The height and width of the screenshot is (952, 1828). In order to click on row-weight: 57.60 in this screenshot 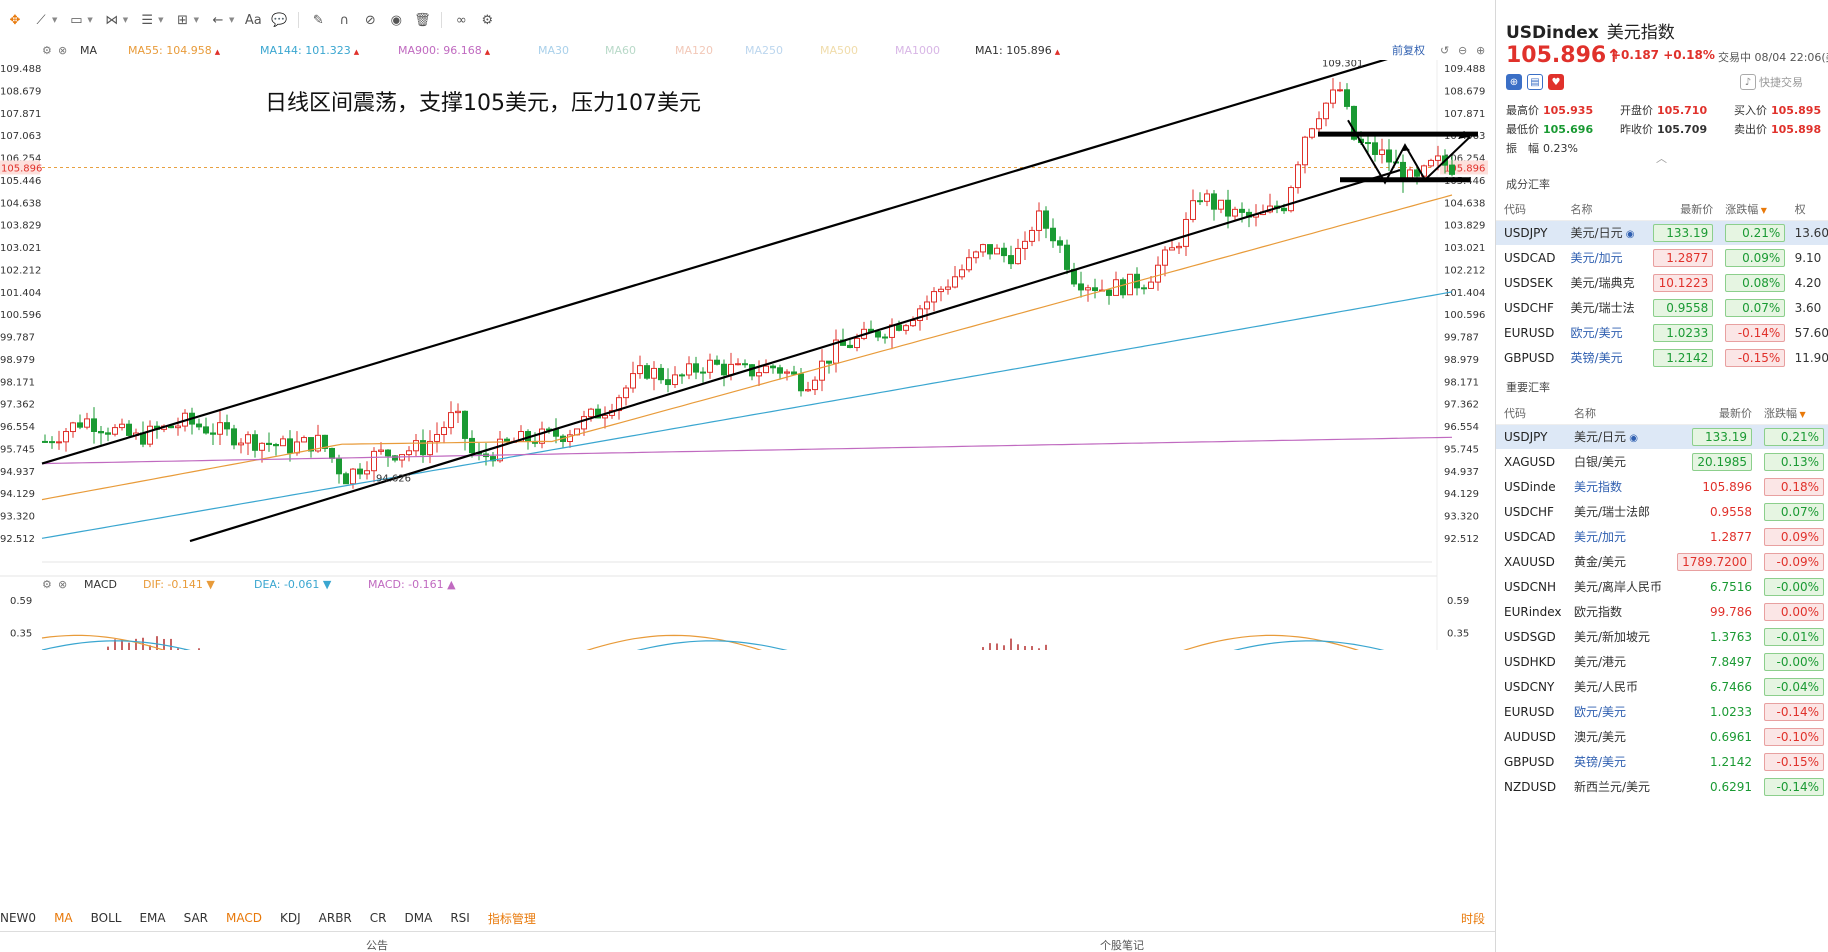, I will do `click(1811, 332)`.